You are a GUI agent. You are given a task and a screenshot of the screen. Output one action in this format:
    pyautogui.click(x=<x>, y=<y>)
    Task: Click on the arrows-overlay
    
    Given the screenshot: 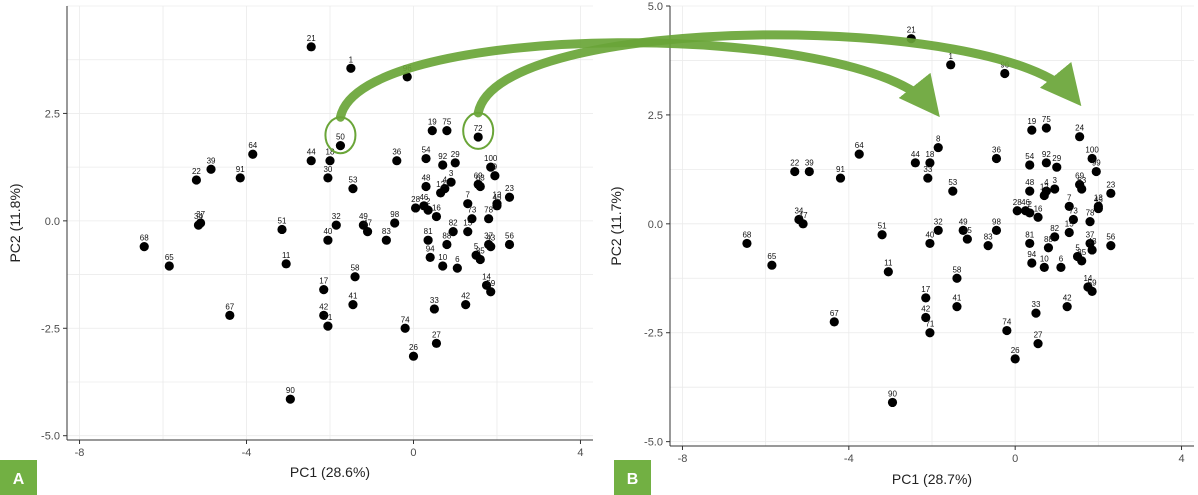 What is the action you would take?
    pyautogui.click(x=708, y=76)
    